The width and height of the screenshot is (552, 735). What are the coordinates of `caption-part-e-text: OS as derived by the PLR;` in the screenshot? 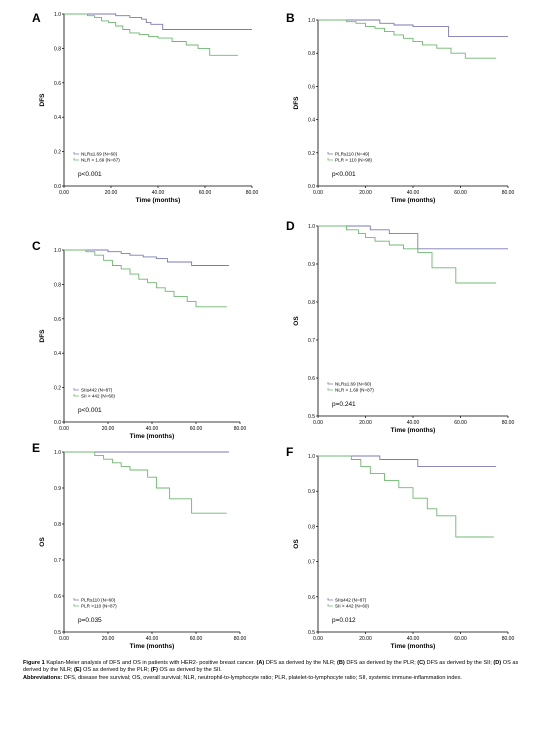 It's located at (116, 670).